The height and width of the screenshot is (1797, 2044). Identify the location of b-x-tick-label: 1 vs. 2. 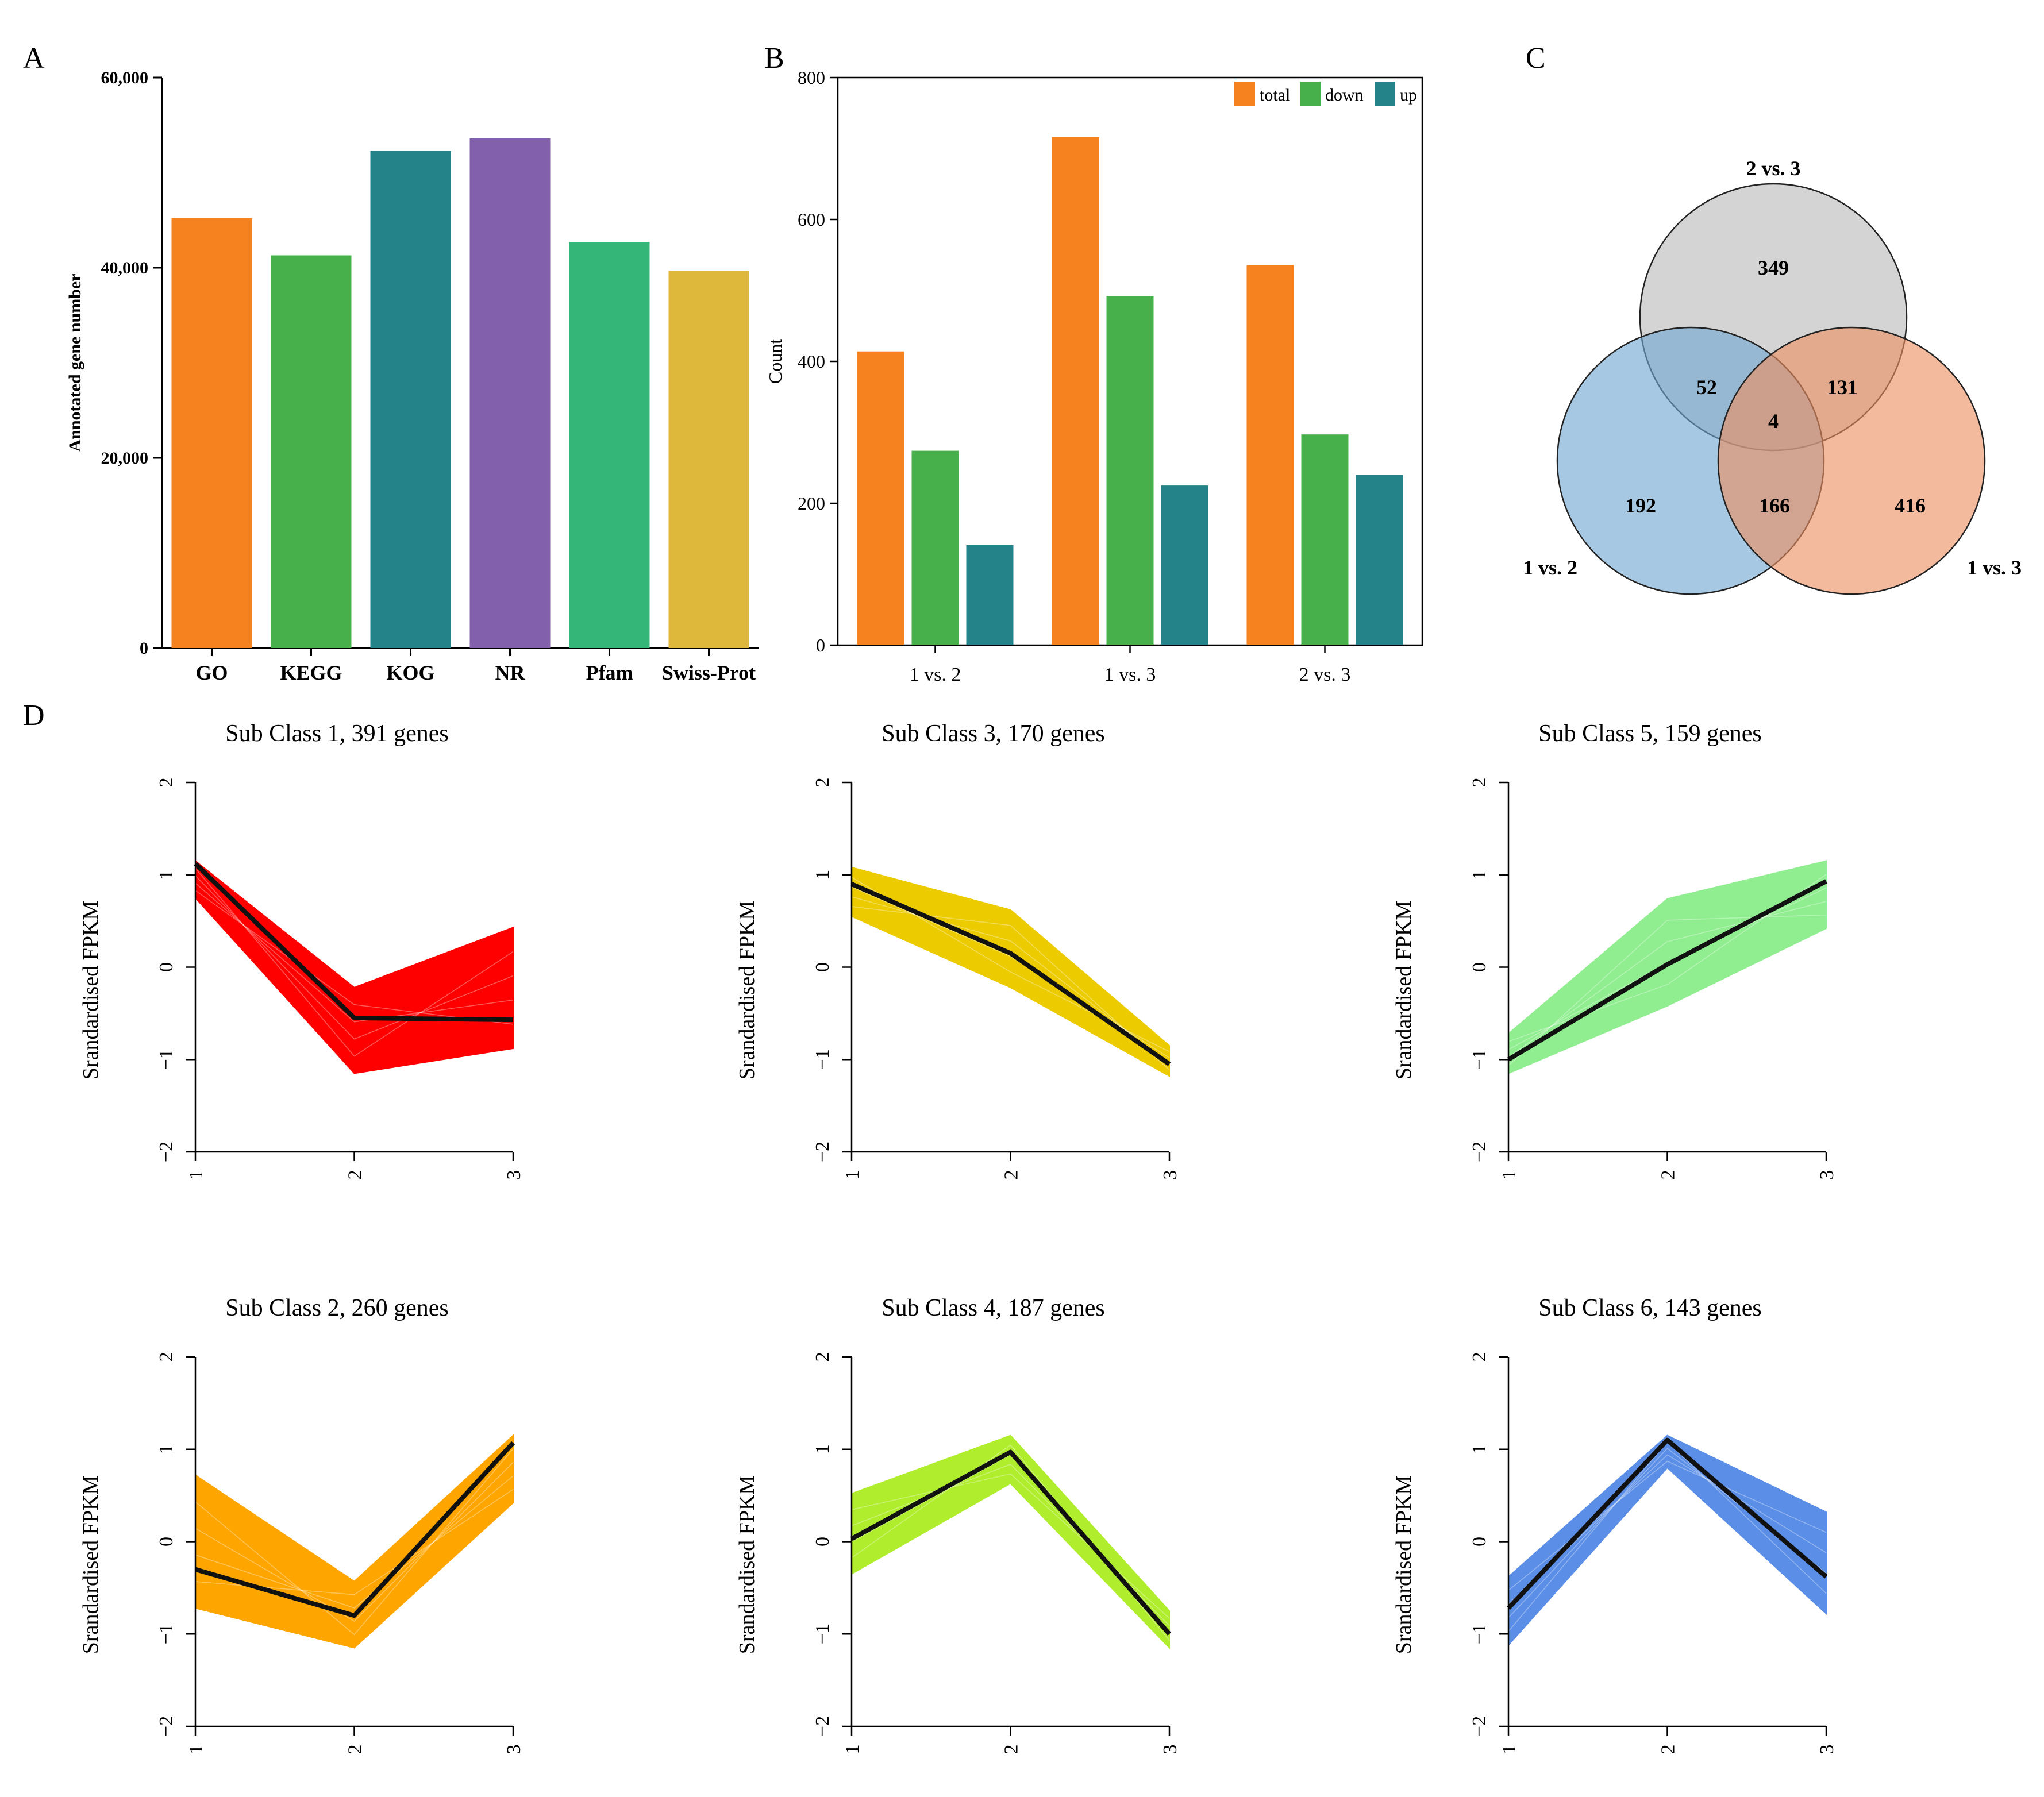
(935, 674).